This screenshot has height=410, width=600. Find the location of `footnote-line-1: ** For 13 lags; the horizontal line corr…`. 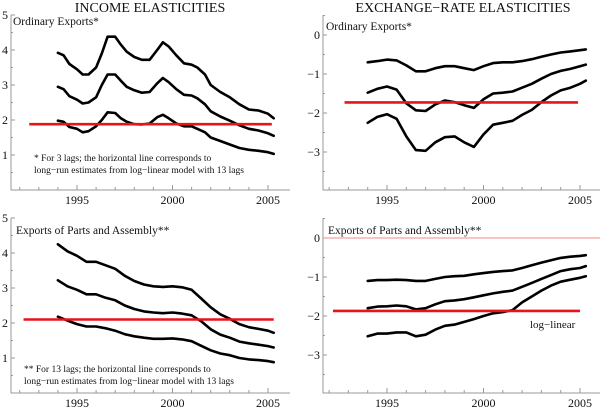

footnote-line-1: ** For 13 lags; the horizontal line corr… is located at coordinates (117, 370).